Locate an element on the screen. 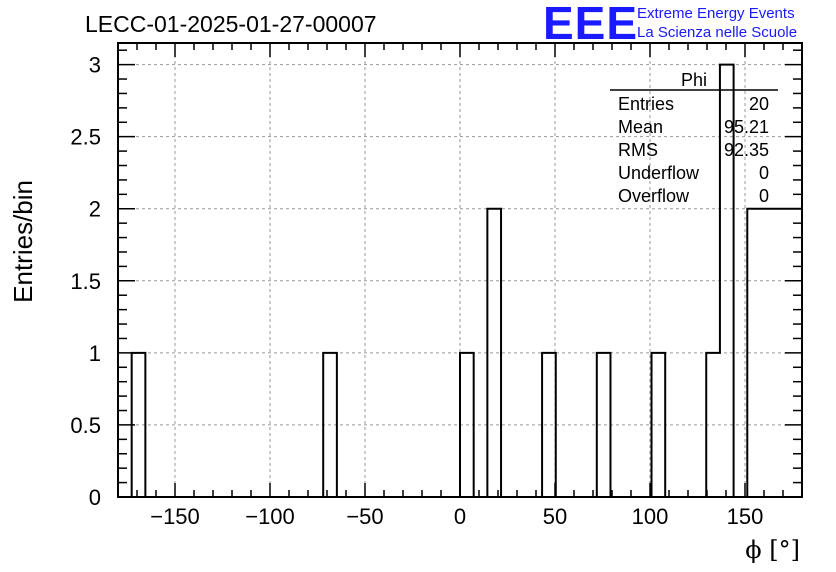  y-tick-label: 0.5 is located at coordinates (85, 425).